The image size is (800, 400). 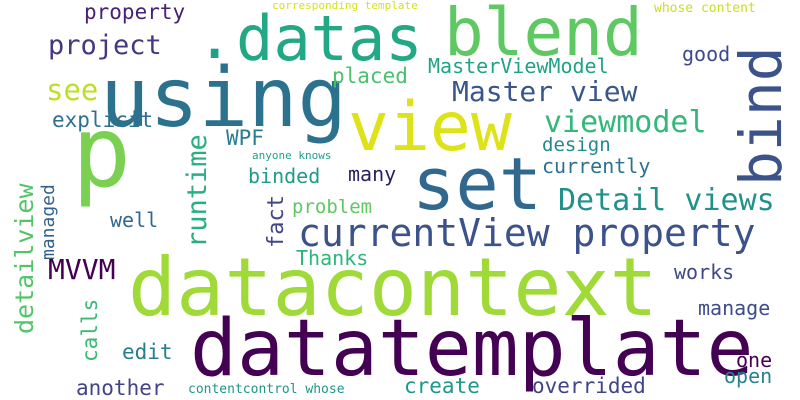 I want to click on word-see: see, so click(x=72, y=90).